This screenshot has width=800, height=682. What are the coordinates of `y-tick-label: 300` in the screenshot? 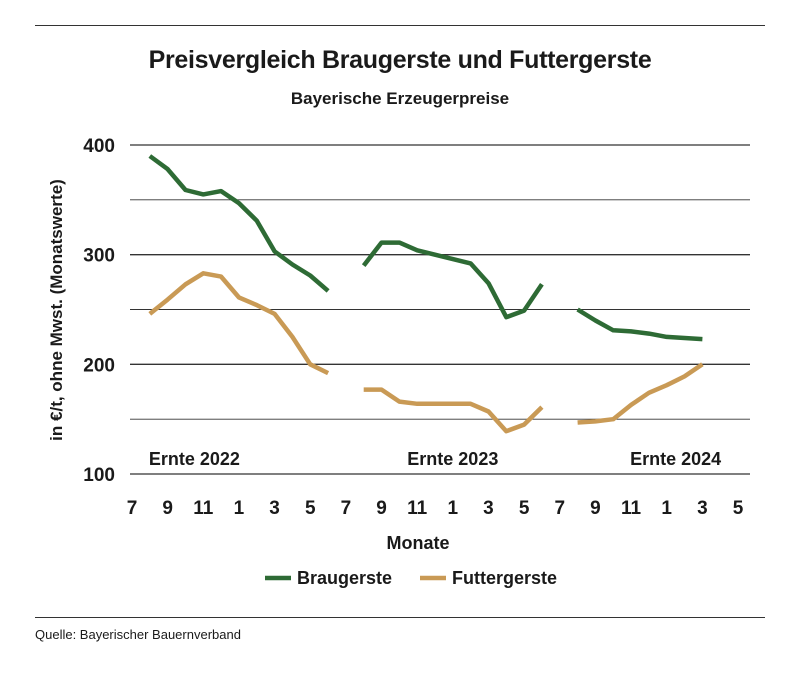 It's located at (99, 256).